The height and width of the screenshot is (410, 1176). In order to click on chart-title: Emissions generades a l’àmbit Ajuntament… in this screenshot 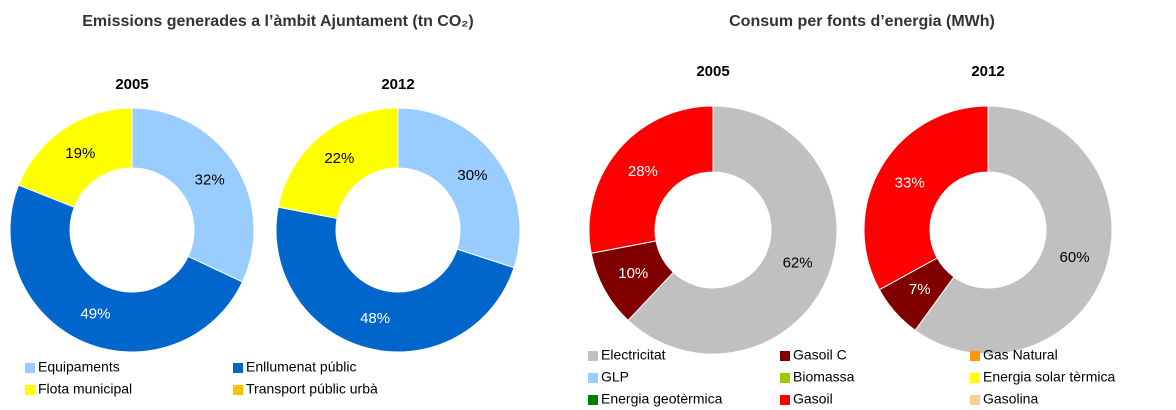, I will do `click(277, 21)`.